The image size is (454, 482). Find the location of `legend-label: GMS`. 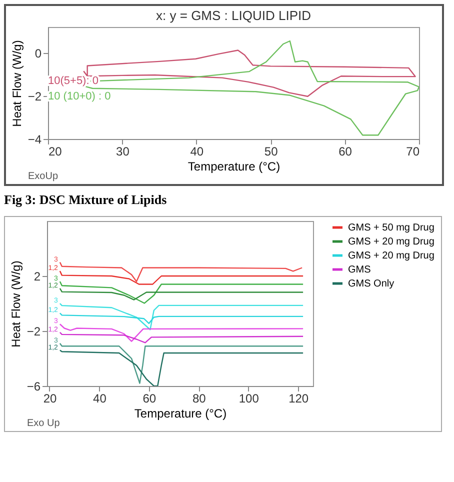

legend-label: GMS is located at coordinates (360, 270).